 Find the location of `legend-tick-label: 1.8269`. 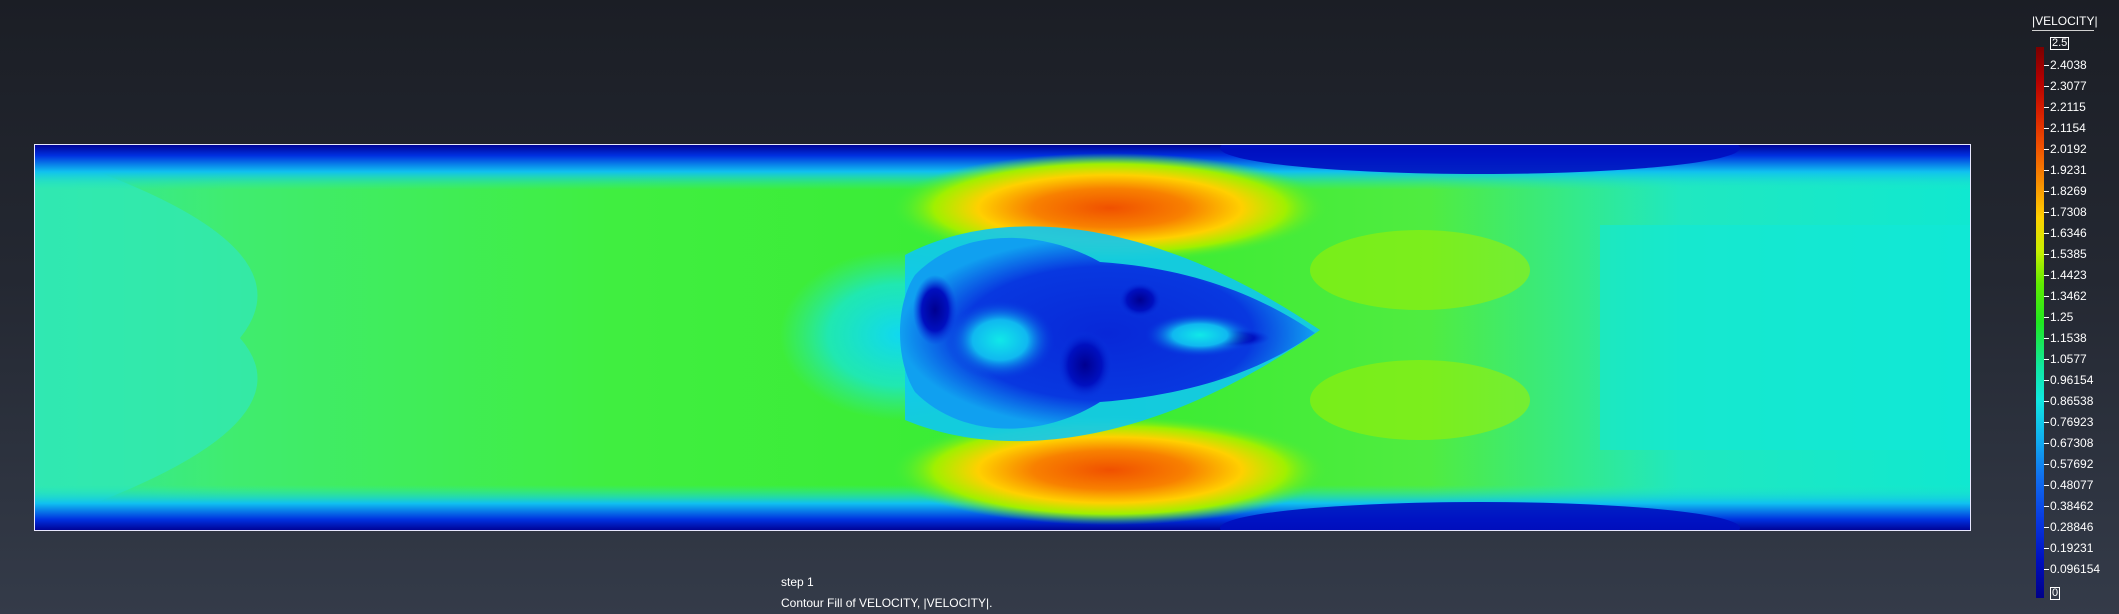

legend-tick-label: 1.8269 is located at coordinates (2068, 191).